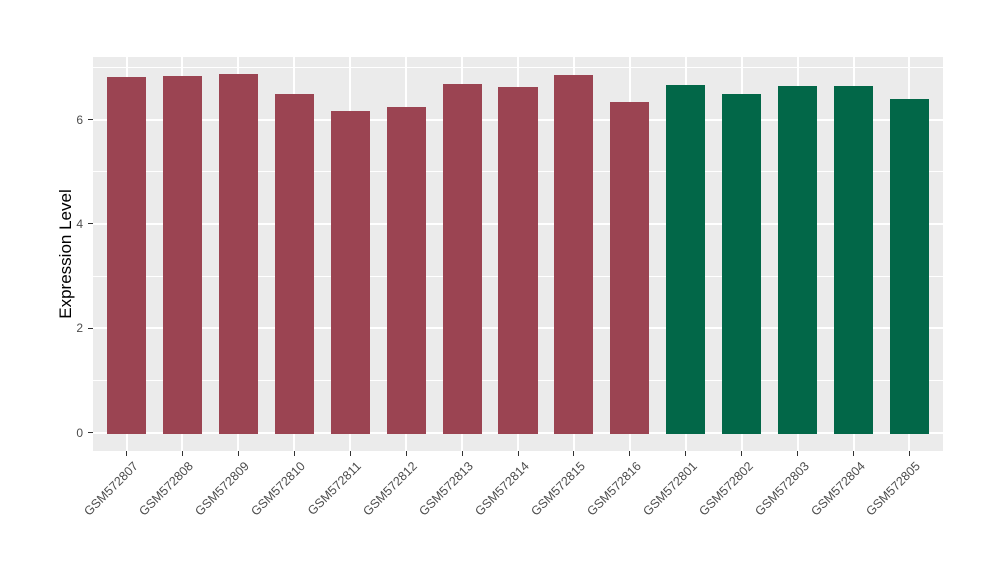 This screenshot has height=580, width=1000. I want to click on y-axis-tick-label: 6, so click(79, 119).